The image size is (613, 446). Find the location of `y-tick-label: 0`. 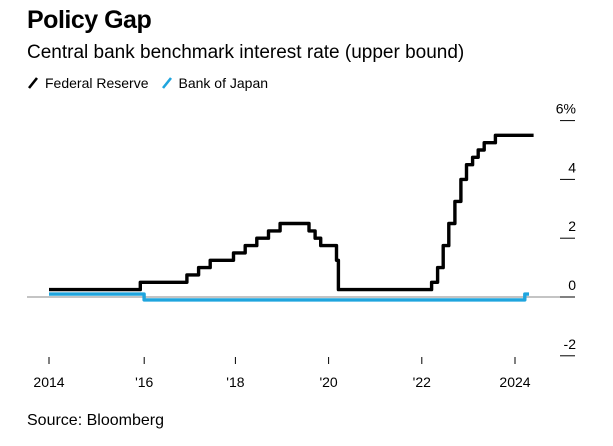

y-tick-label: 0 is located at coordinates (572, 285).